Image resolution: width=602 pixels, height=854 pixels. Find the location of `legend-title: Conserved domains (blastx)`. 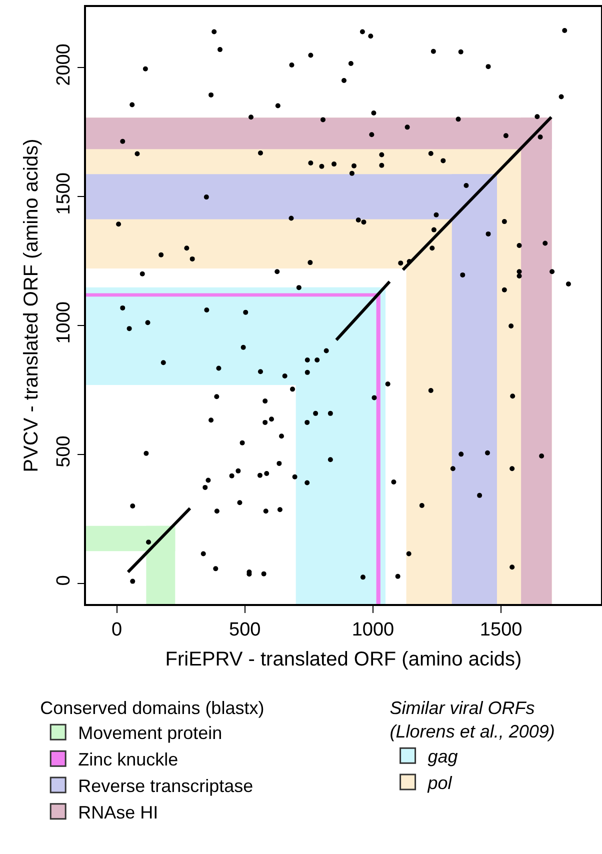

legend-title: Conserved domains (blastx) is located at coordinates (152, 708).